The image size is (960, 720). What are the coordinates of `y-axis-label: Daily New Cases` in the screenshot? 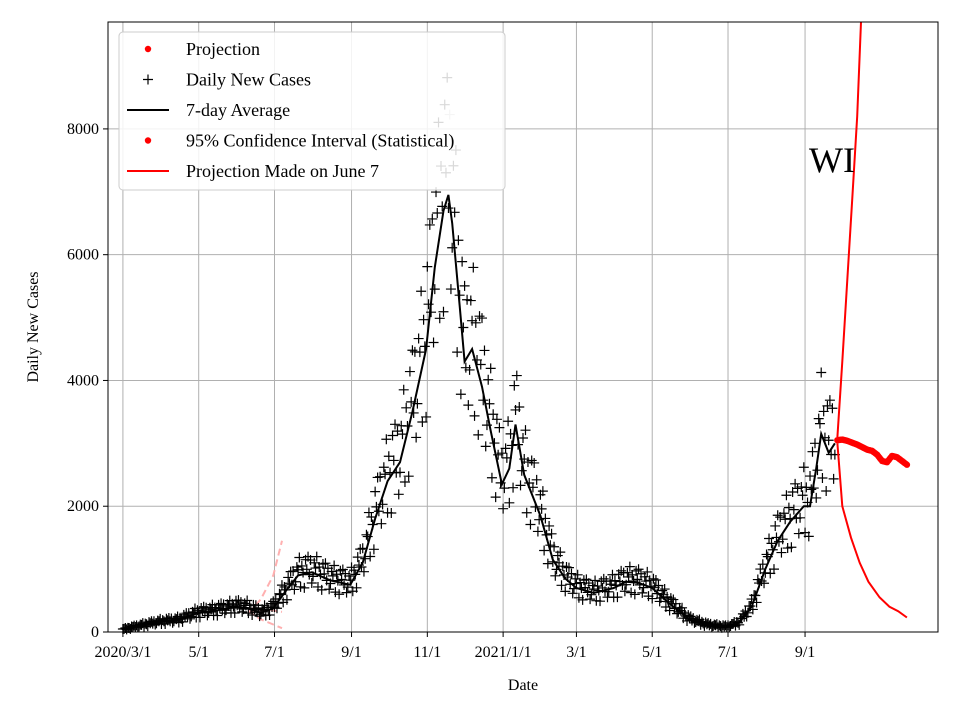 It's located at (33, 326).